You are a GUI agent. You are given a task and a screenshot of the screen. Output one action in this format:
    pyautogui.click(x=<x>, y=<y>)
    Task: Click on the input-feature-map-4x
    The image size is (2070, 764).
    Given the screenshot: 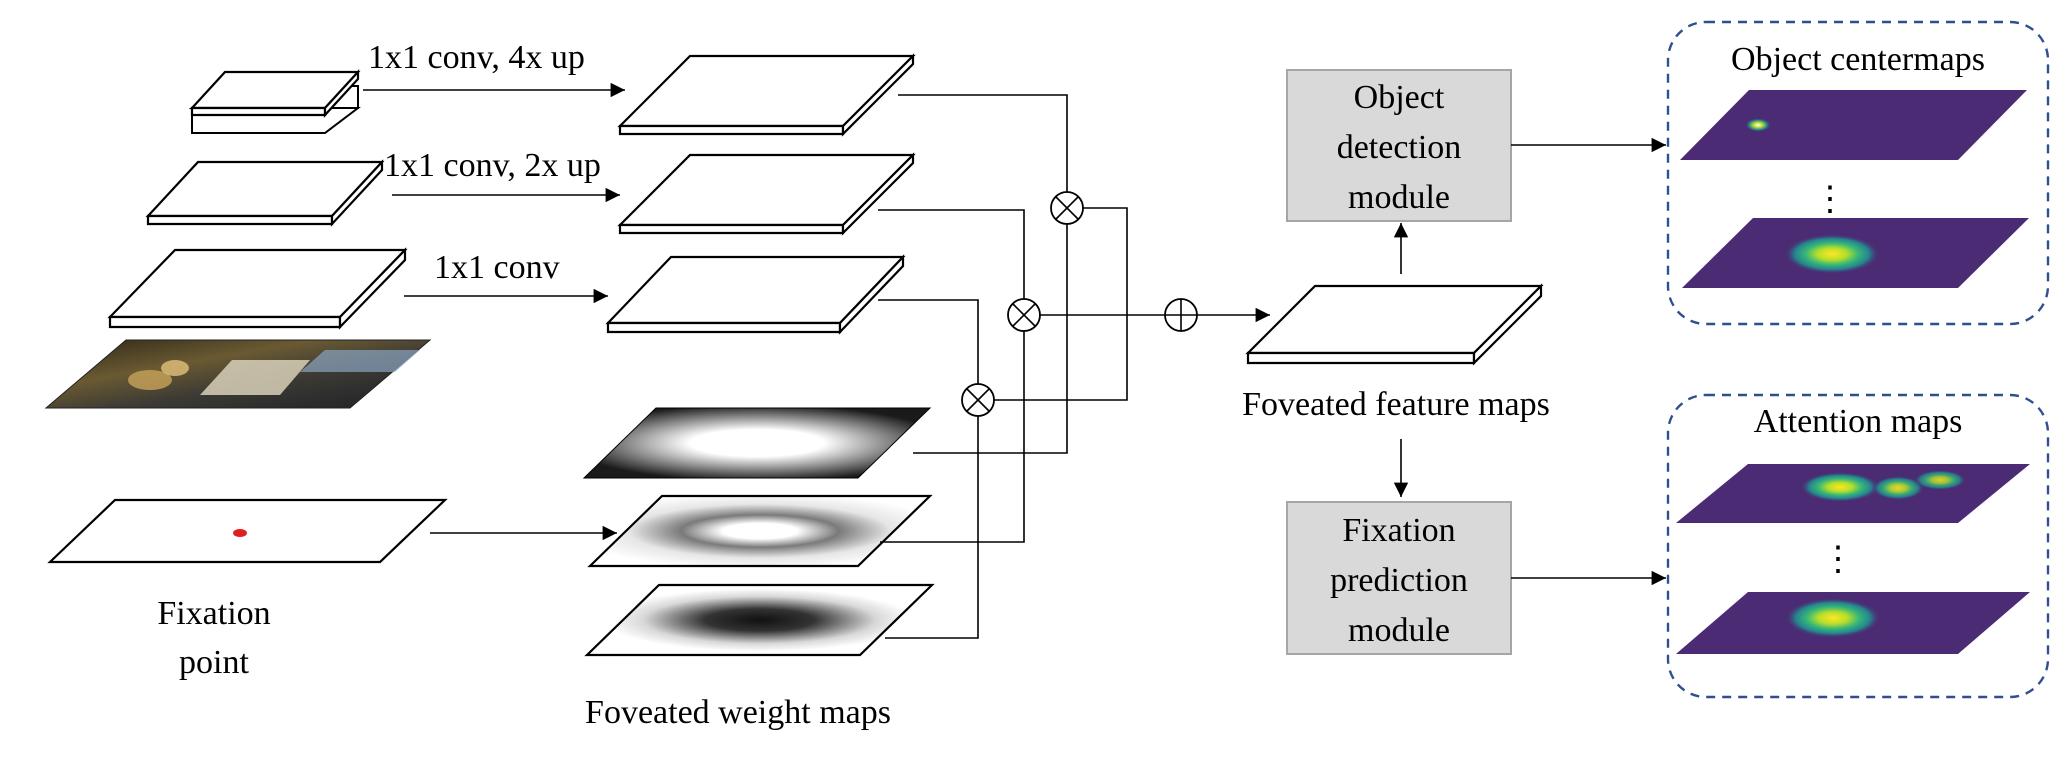 What is the action you would take?
    pyautogui.click(x=275, y=93)
    